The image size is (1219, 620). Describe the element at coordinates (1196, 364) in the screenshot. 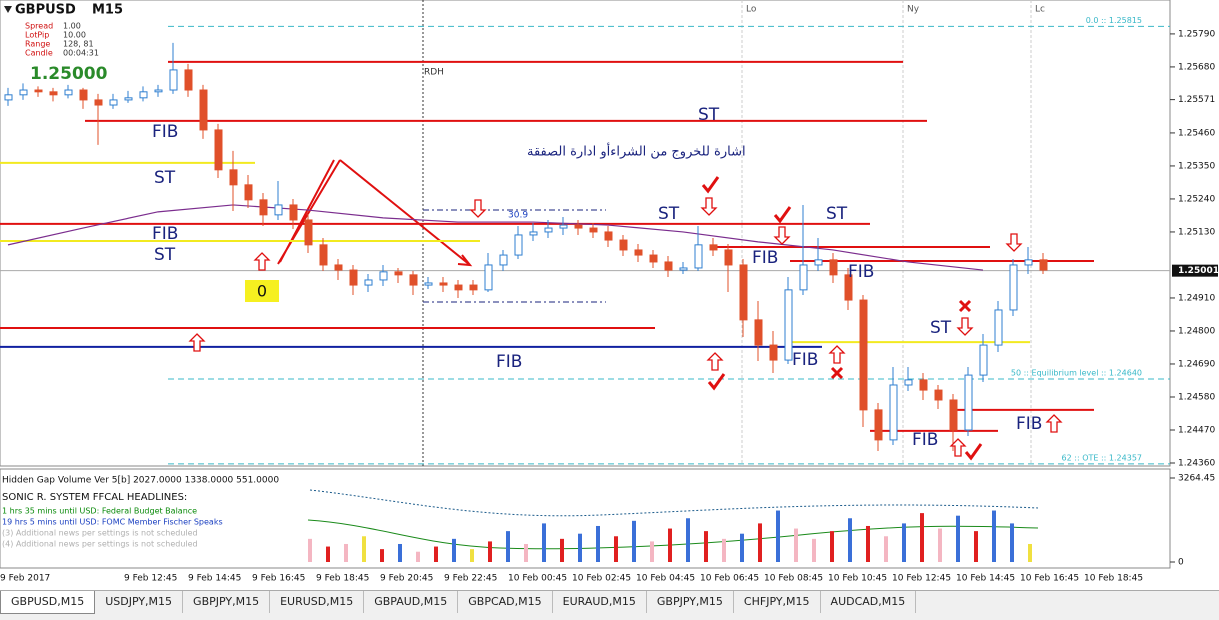

I see `y-tick-label: 1.24690` at that location.